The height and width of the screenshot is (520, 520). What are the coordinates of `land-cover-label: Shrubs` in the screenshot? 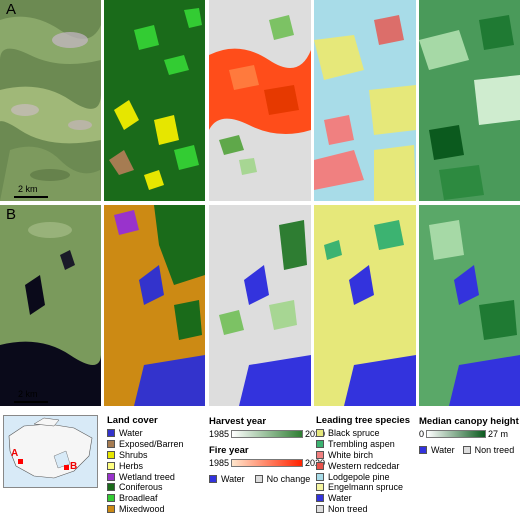 It's located at (133, 454).